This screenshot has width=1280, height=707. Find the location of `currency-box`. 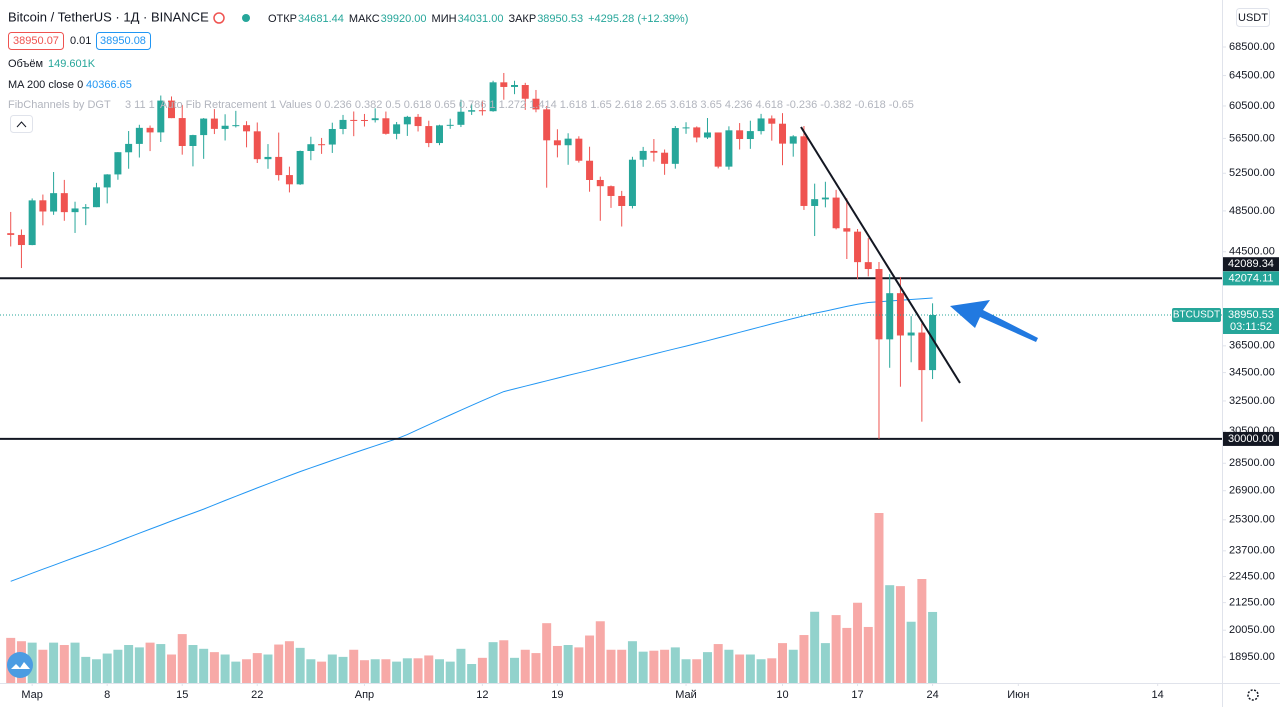

currency-box is located at coordinates (1253, 17).